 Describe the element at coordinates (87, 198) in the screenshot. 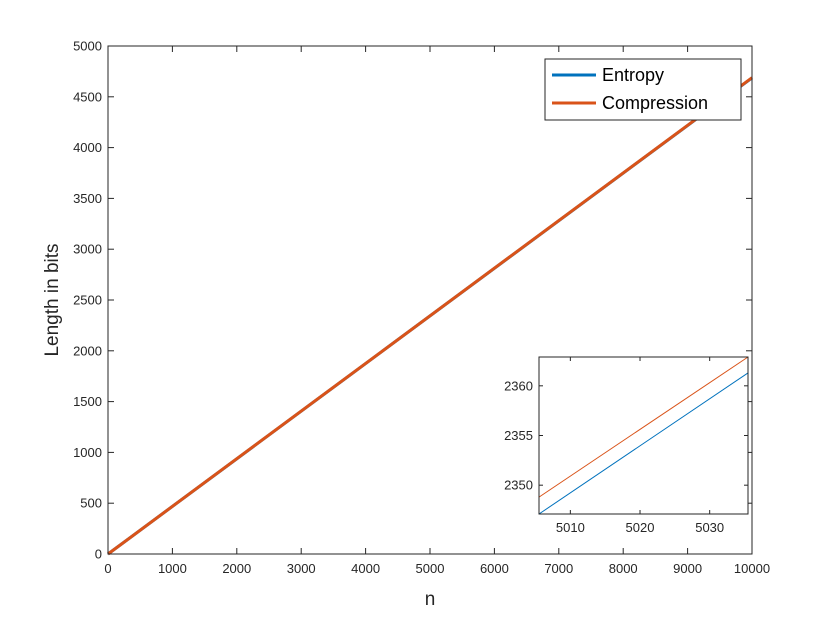

I see `main-y-tick-label: 3500` at that location.